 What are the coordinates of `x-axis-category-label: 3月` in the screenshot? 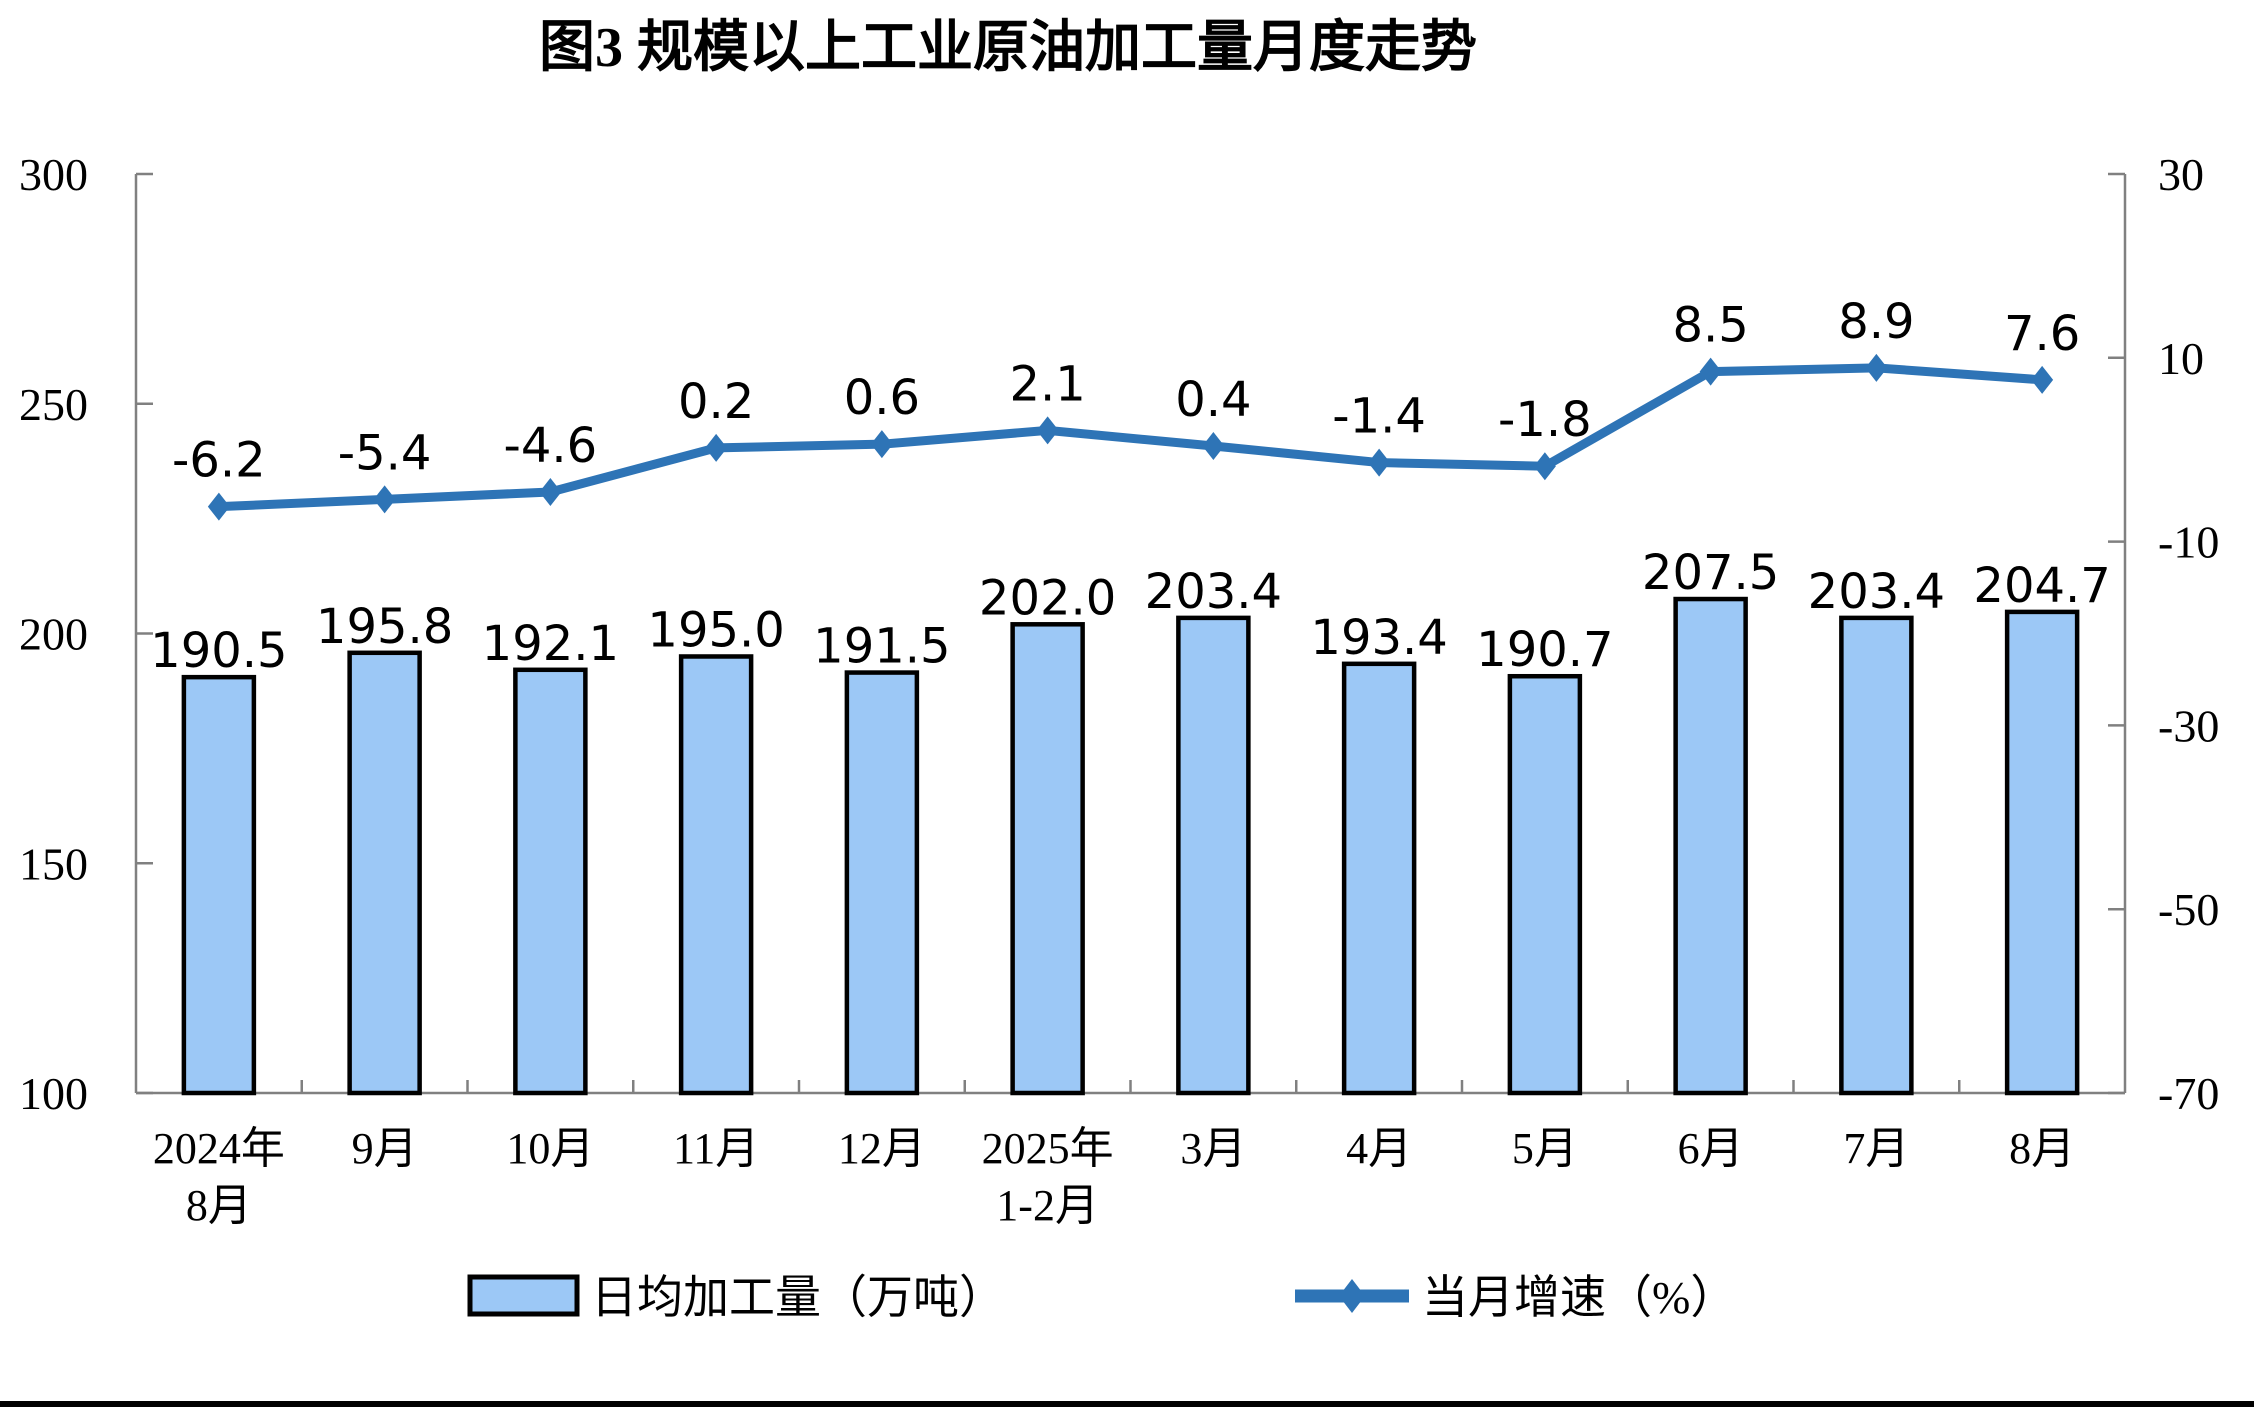 It's located at (1213, 1148).